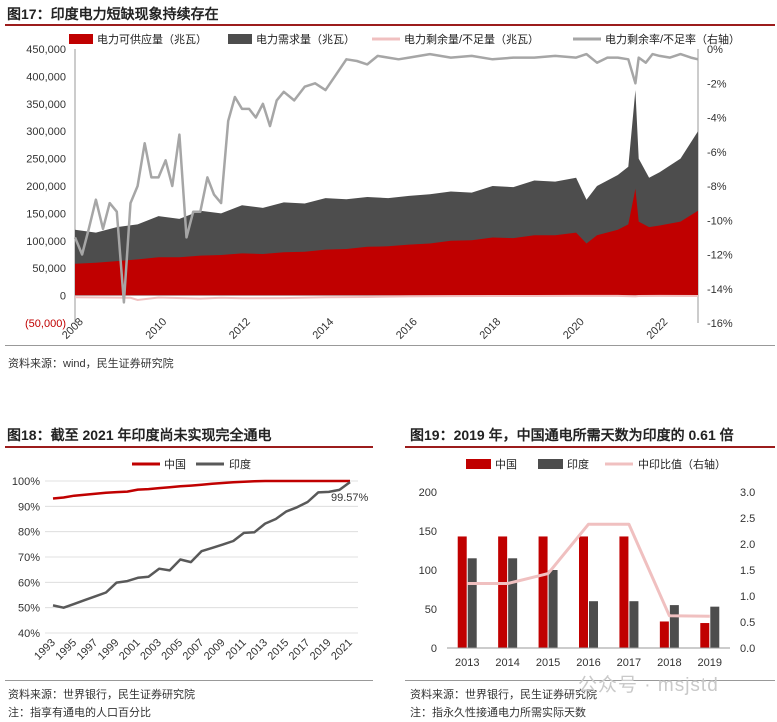  I want to click on fig17-y-tick-label: 450,000, so click(46, 50).